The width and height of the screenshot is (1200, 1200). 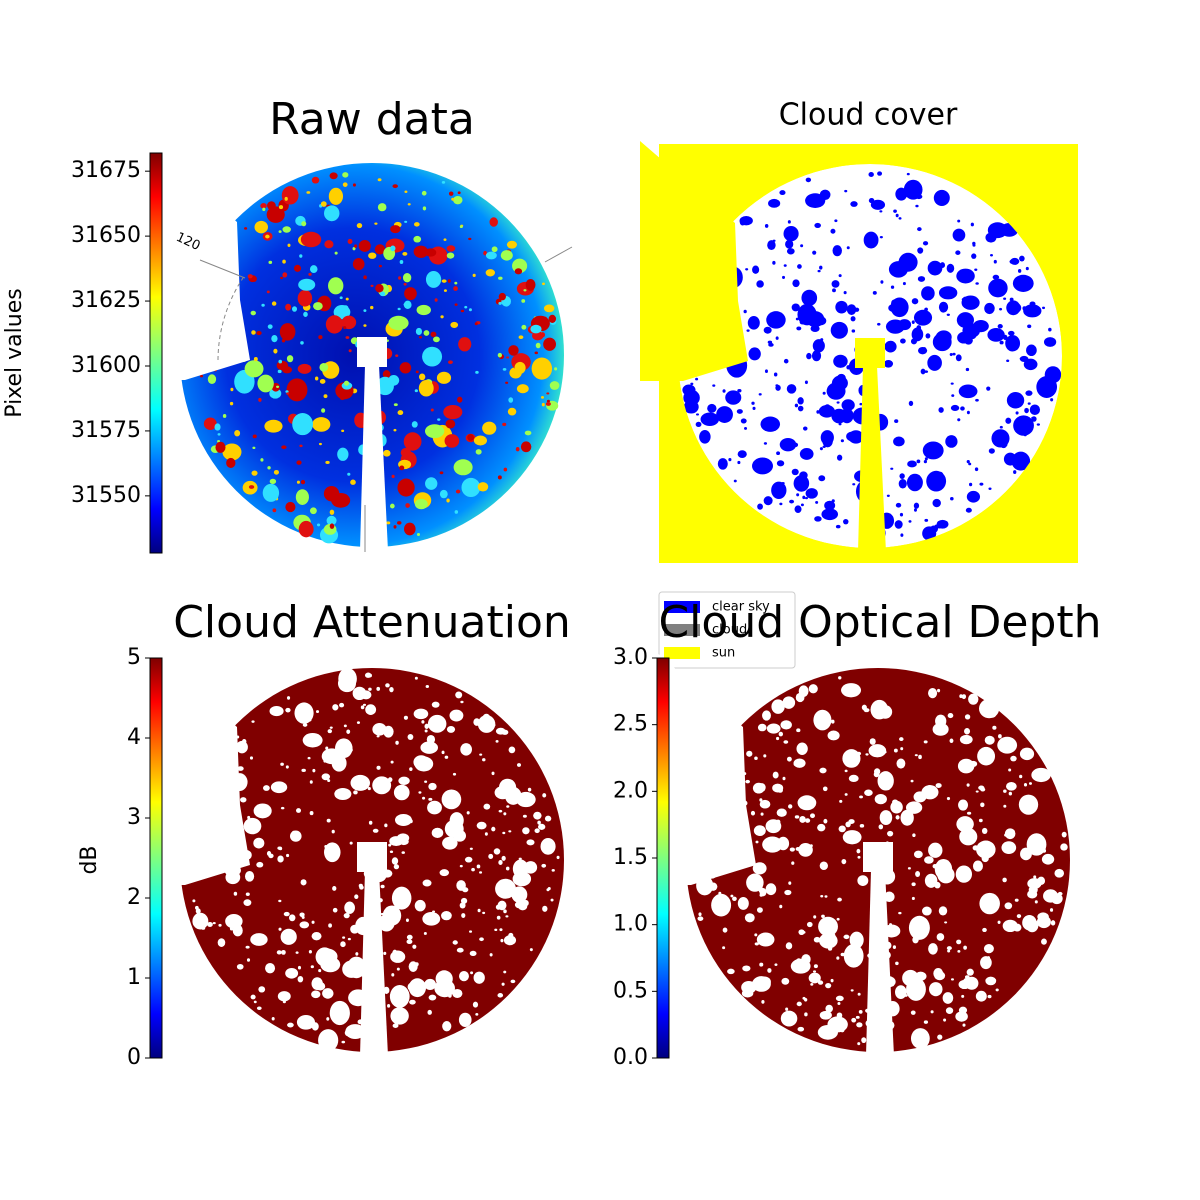 I want to click on tick-label: 31600, so click(x=106, y=365).